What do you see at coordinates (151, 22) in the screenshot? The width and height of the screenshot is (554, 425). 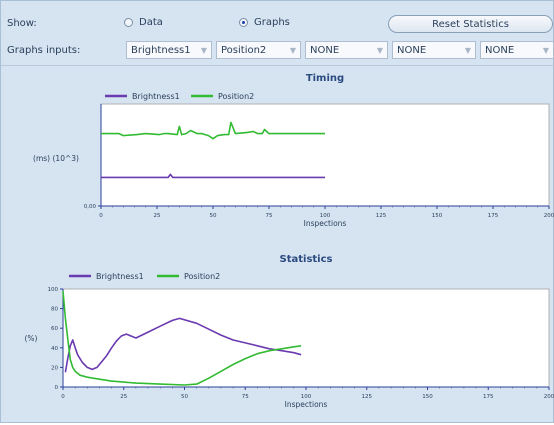 I see `radio-data-label: Data` at bounding box center [151, 22].